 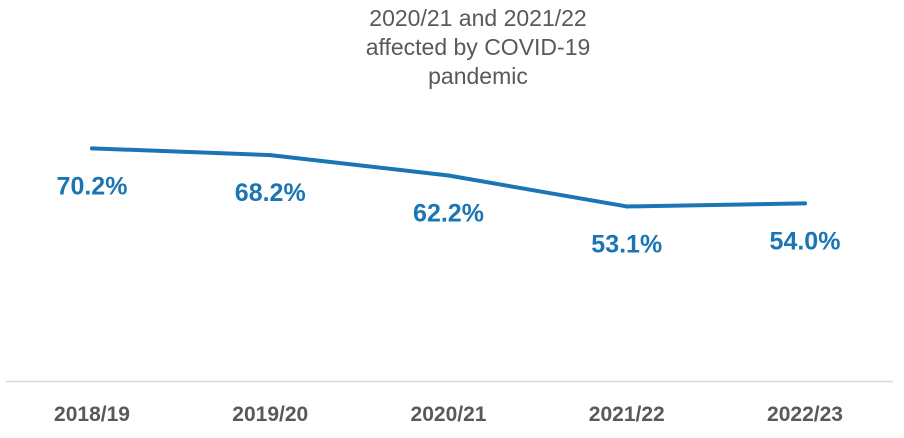 I want to click on x-tick-label: 2018/19, so click(x=92, y=414).